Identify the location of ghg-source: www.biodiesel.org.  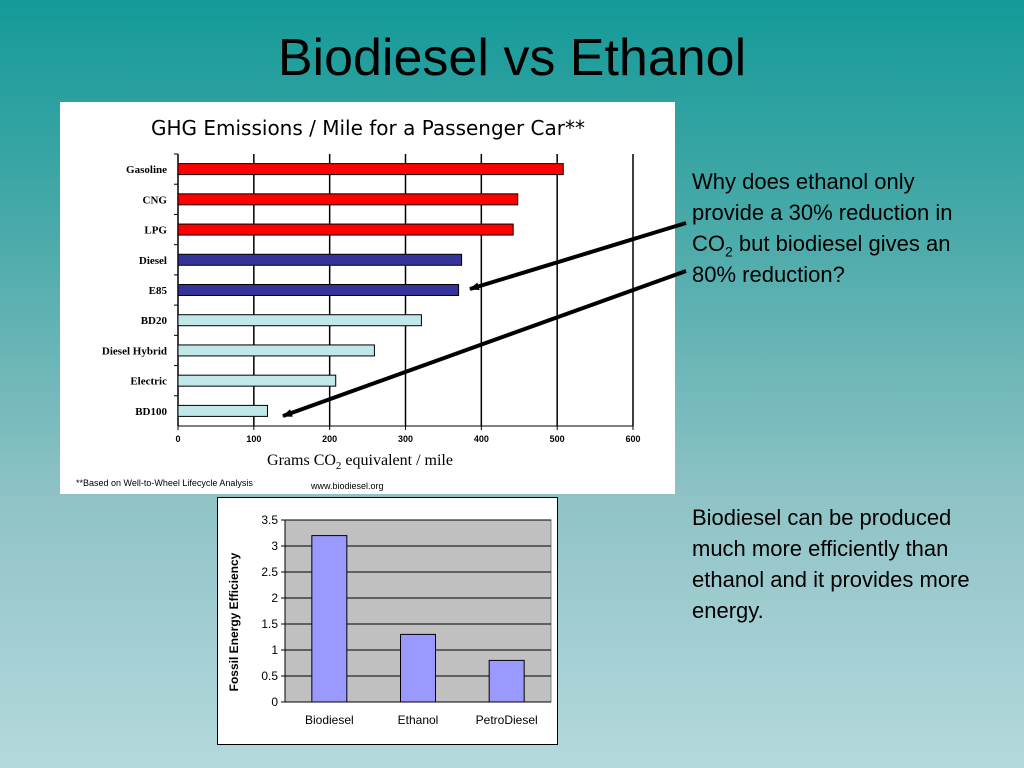
(347, 486).